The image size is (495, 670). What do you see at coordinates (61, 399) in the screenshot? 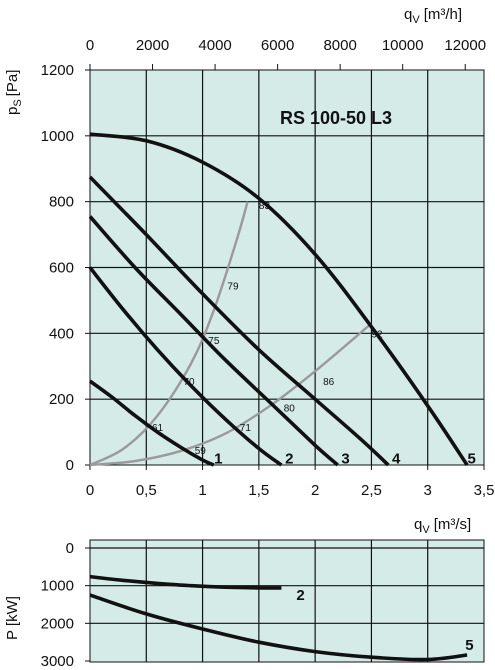
I see `y-tick-label: 200` at bounding box center [61, 399].